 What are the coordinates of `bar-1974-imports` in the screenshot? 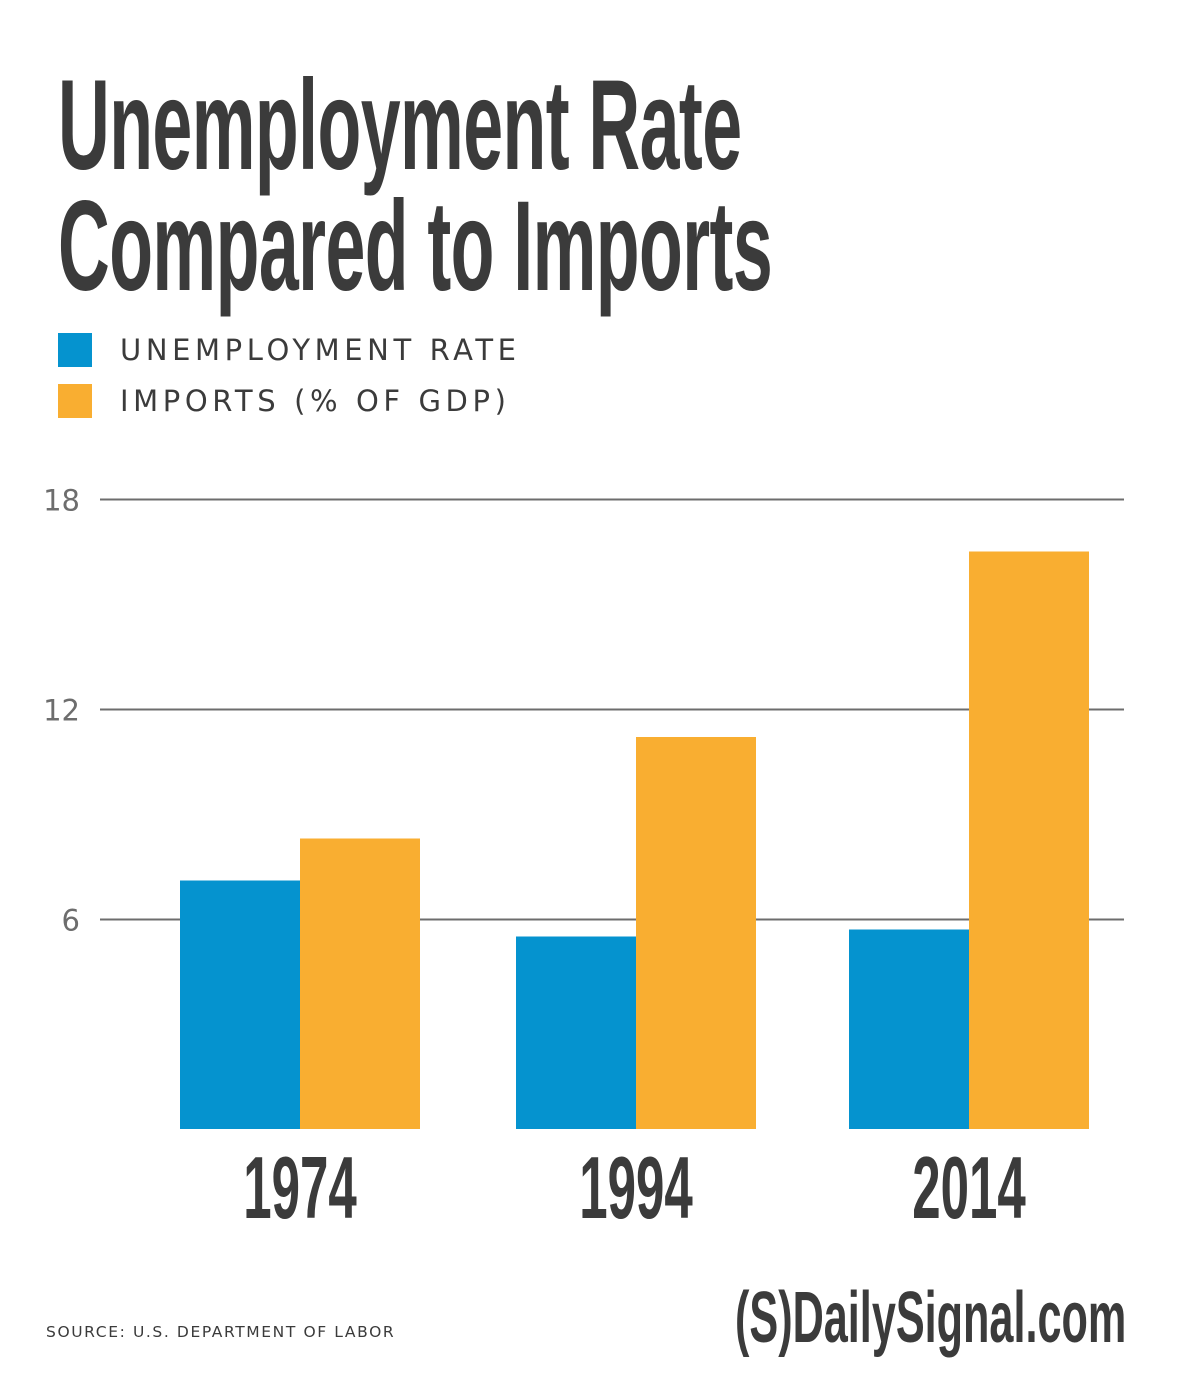 It's located at (360, 983).